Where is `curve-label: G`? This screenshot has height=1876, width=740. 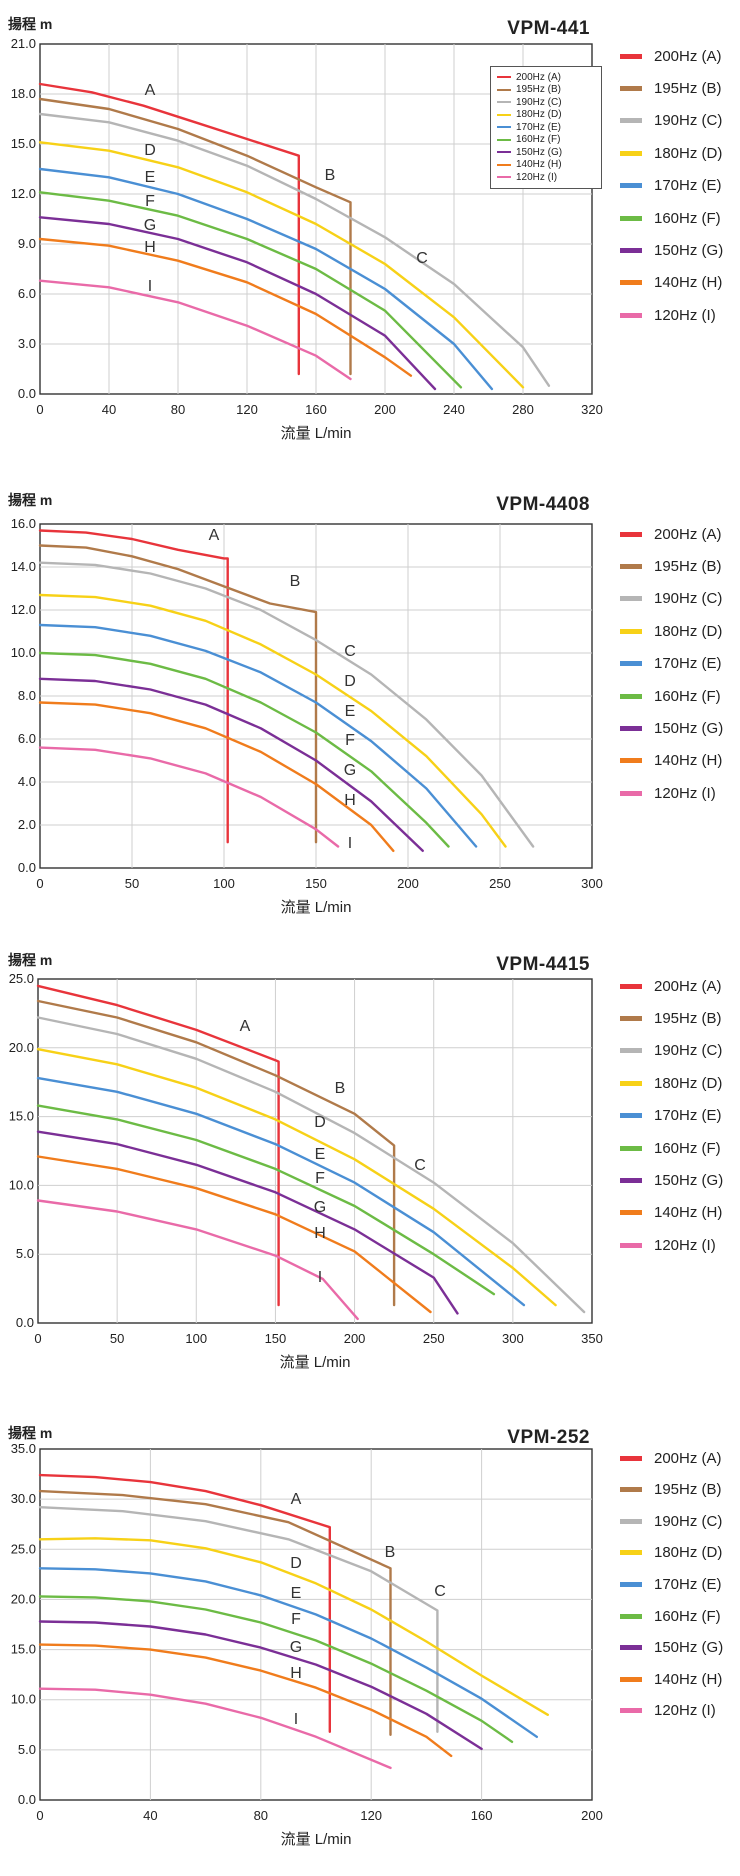
curve-label: G is located at coordinates (350, 770).